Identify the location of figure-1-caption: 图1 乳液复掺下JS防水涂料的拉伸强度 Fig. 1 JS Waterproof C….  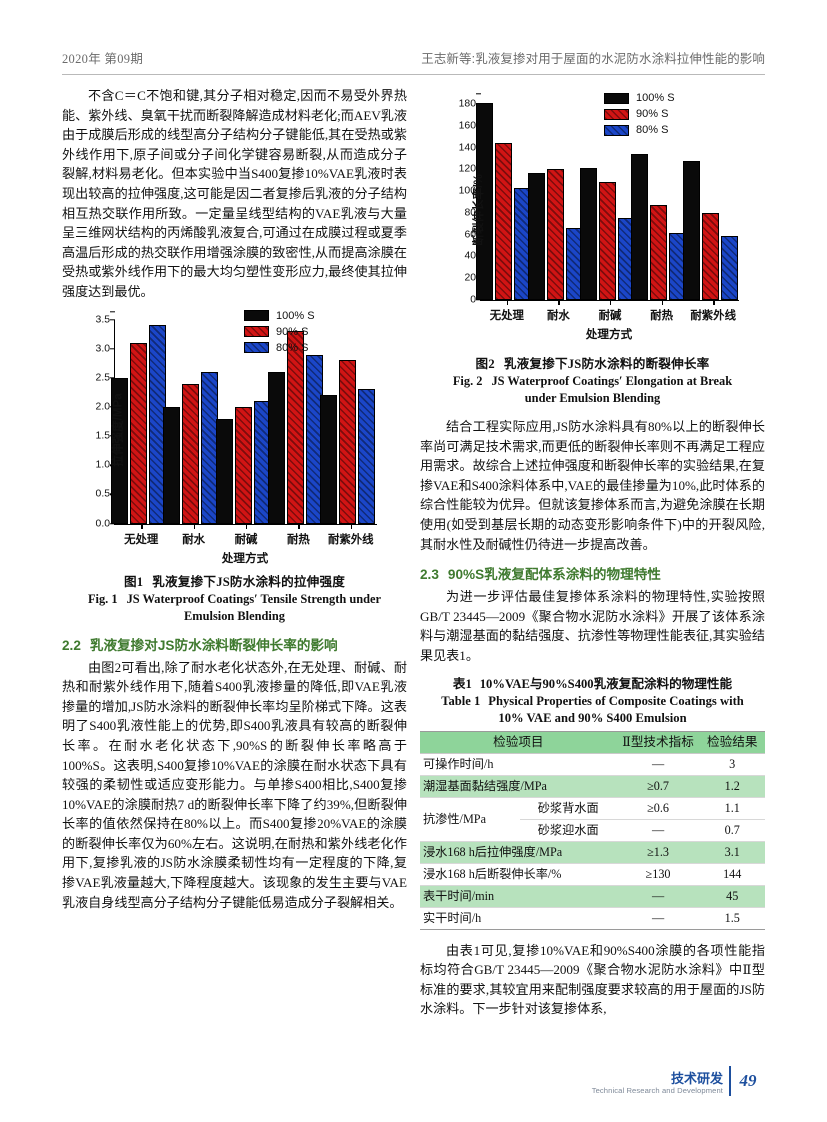
(234, 599).